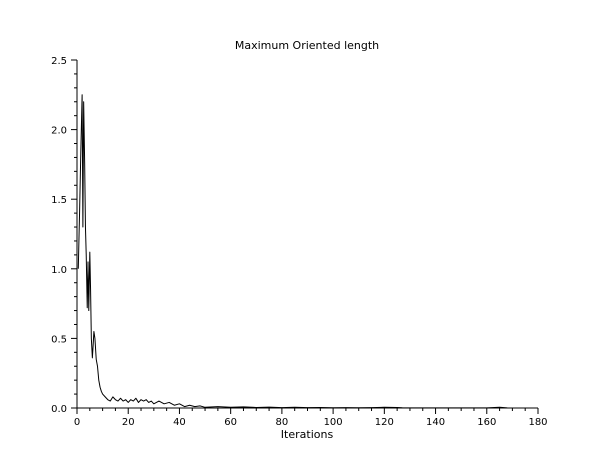 The width and height of the screenshot is (614, 470). What do you see at coordinates (333, 422) in the screenshot?
I see `x-tick-label: 100` at bounding box center [333, 422].